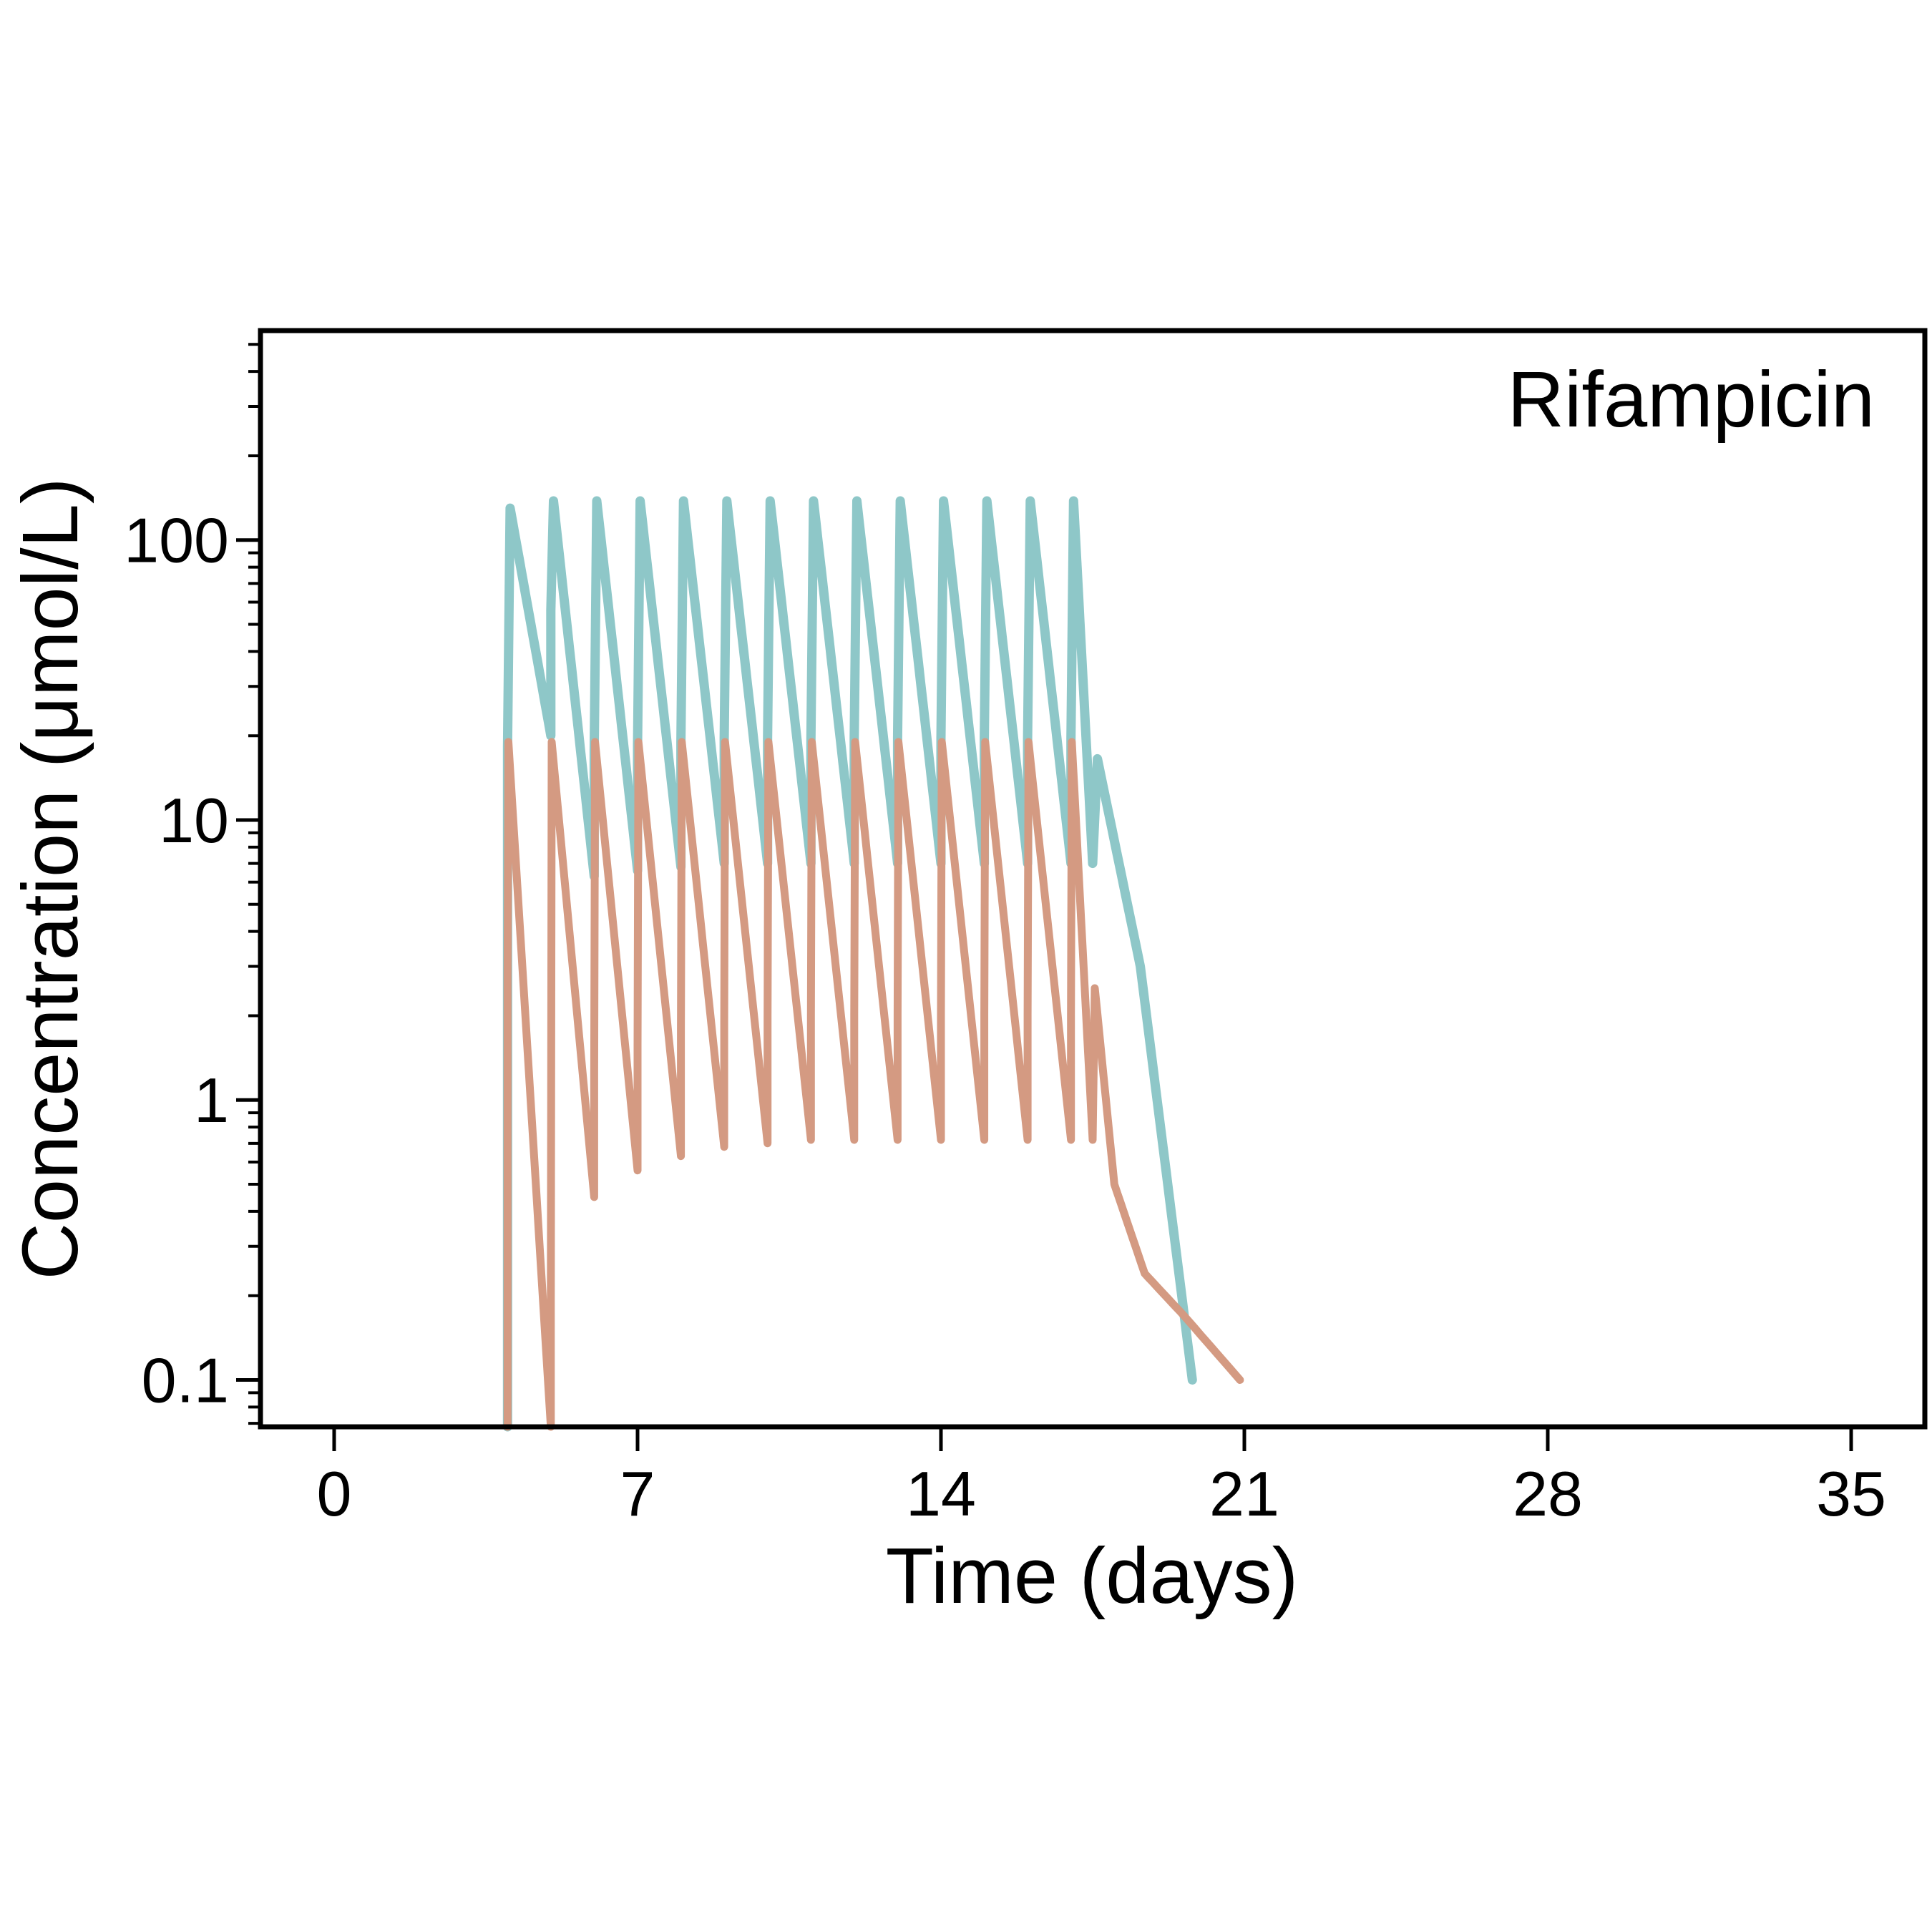 This screenshot has height=1932, width=1932. Describe the element at coordinates (185, 1380) in the screenshot. I see `y-tick-label: 0.1` at that location.